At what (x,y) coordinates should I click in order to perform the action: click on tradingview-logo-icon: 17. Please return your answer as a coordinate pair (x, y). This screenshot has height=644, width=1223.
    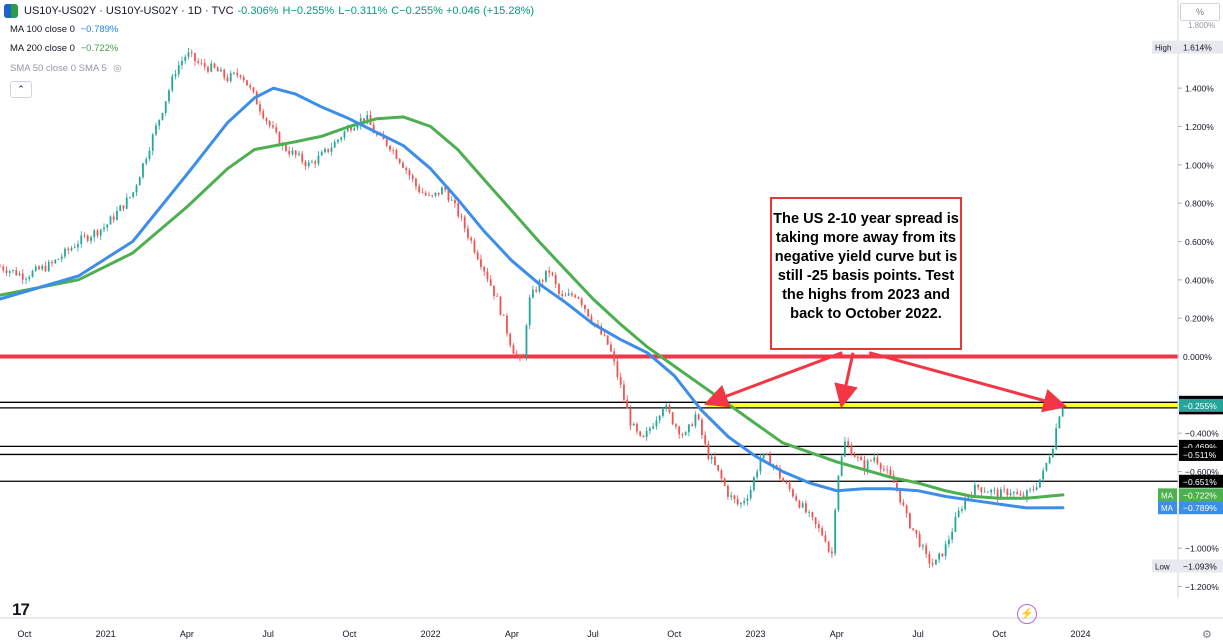
    Looking at the image, I should click on (21, 609).